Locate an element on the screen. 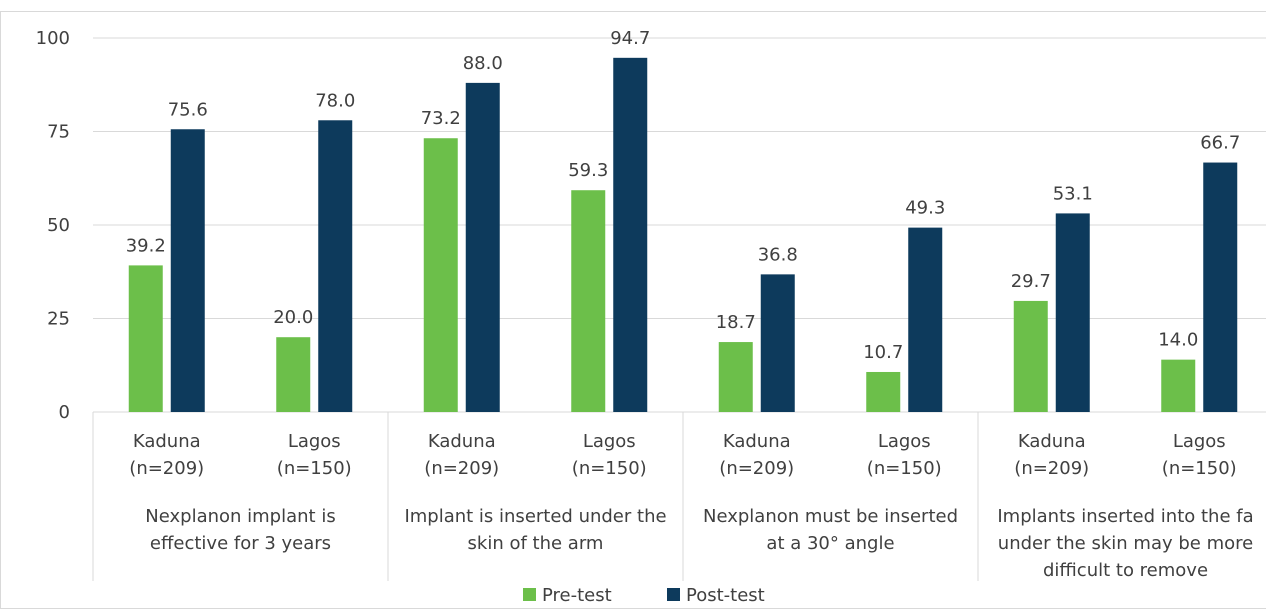  data-label: 94.7 is located at coordinates (630, 38).